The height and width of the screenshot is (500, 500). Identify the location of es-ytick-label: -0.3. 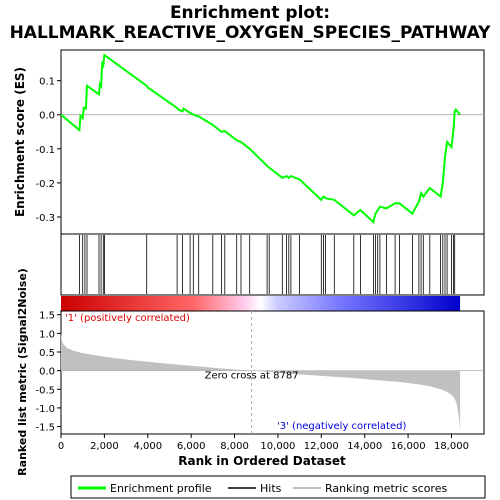
(45, 218).